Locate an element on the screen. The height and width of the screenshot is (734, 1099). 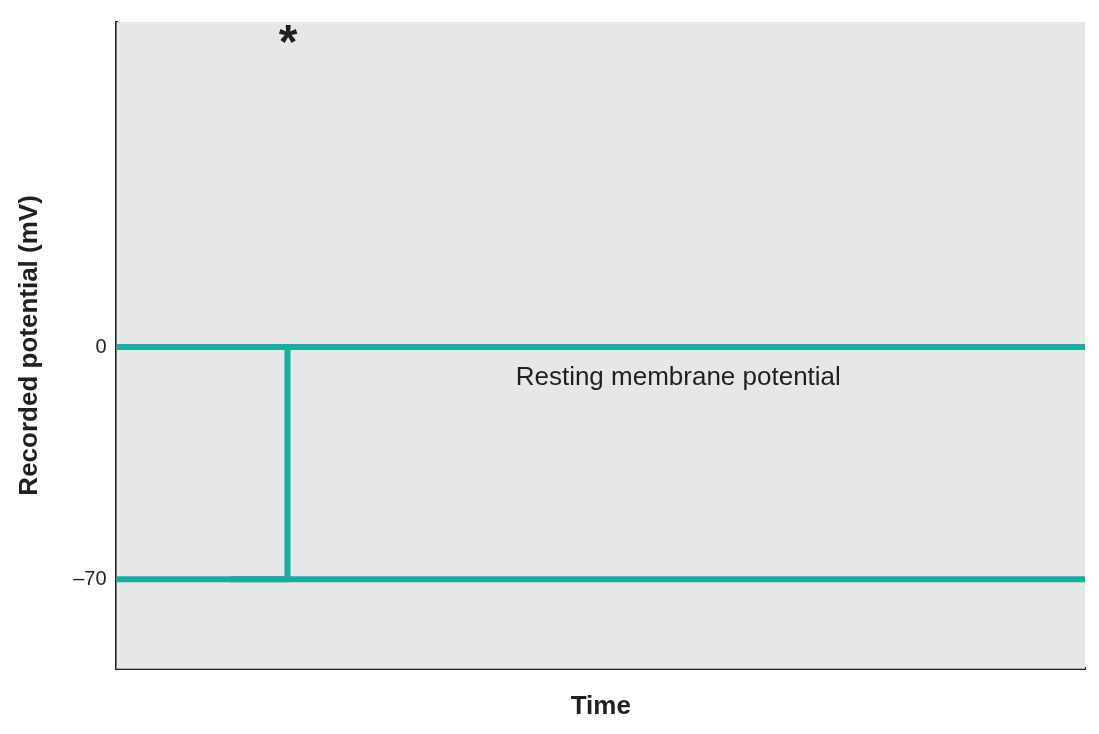
y-tick-label: –70 is located at coordinates (90, 577).